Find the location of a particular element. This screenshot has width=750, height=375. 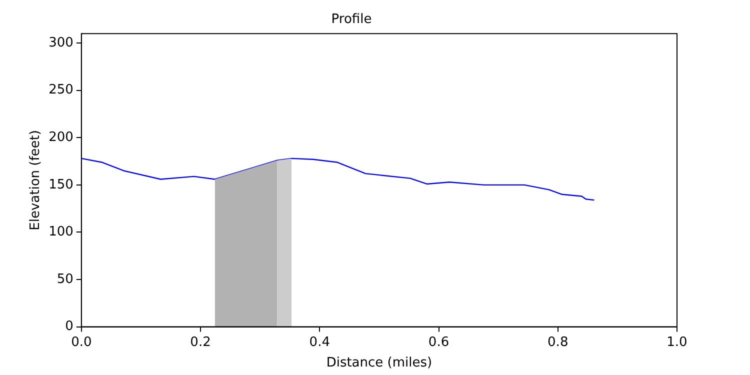

y-tick-label: 50 is located at coordinates (65, 279).